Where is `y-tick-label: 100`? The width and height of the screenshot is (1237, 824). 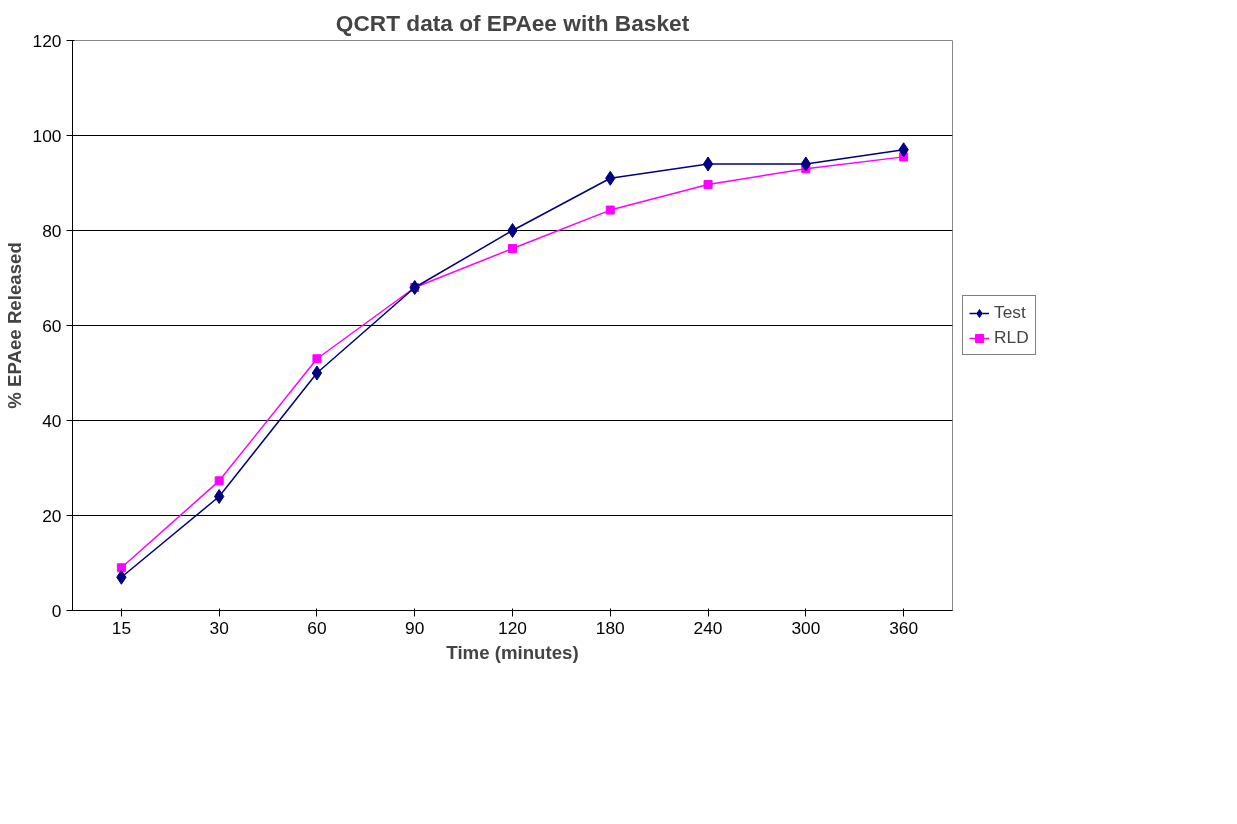 y-tick-label: 100 is located at coordinates (47, 135).